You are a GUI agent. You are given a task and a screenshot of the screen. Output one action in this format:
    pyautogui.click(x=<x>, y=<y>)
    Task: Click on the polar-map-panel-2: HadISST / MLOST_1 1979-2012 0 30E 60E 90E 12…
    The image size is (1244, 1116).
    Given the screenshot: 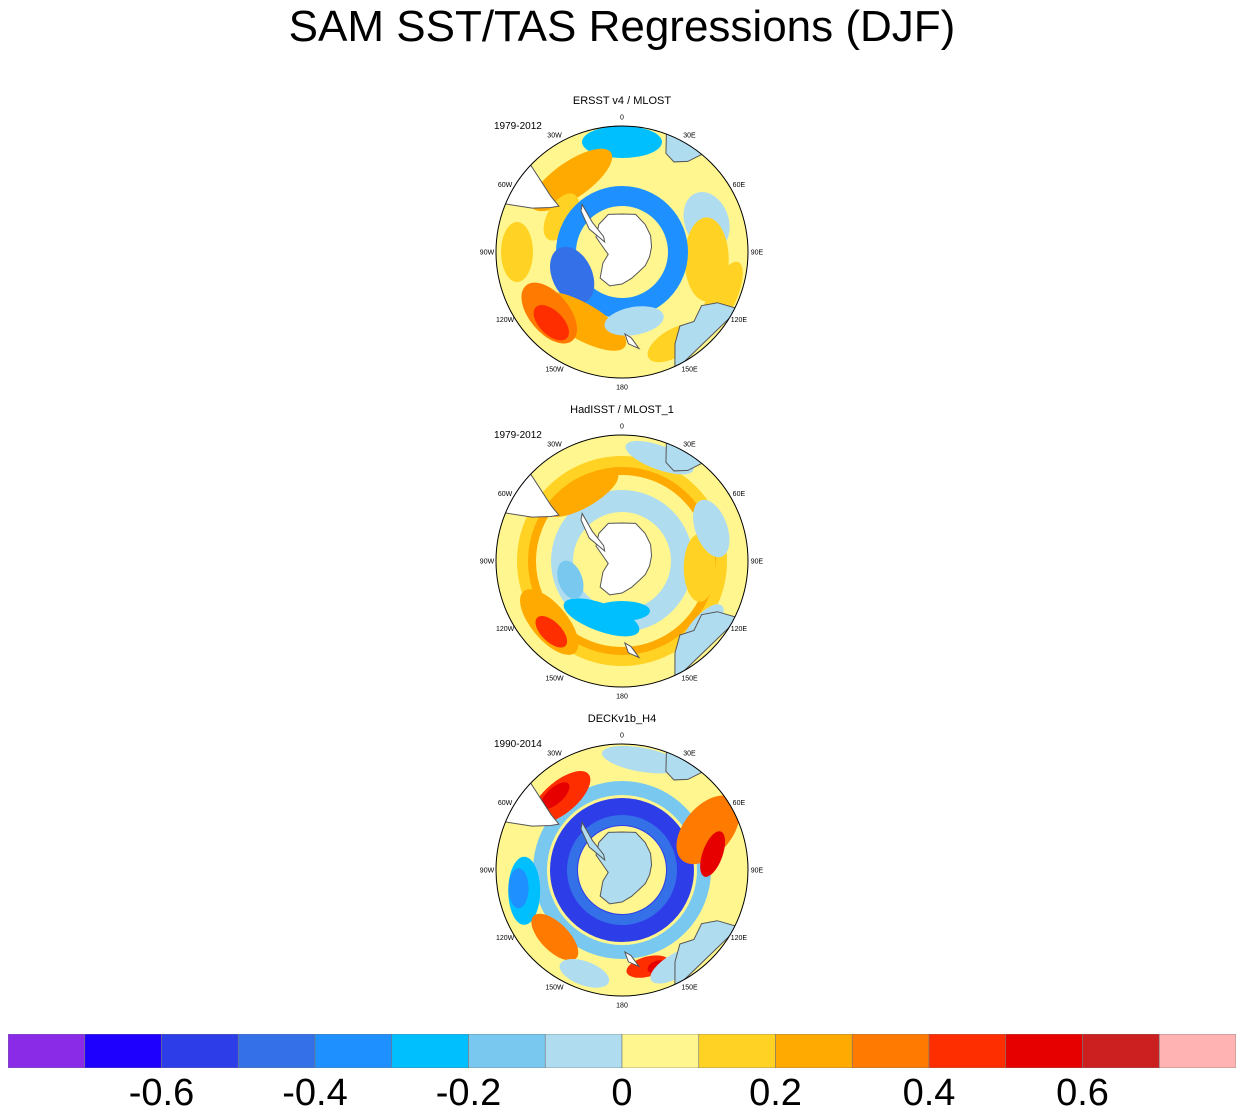 What is the action you would take?
    pyautogui.click(x=622, y=554)
    